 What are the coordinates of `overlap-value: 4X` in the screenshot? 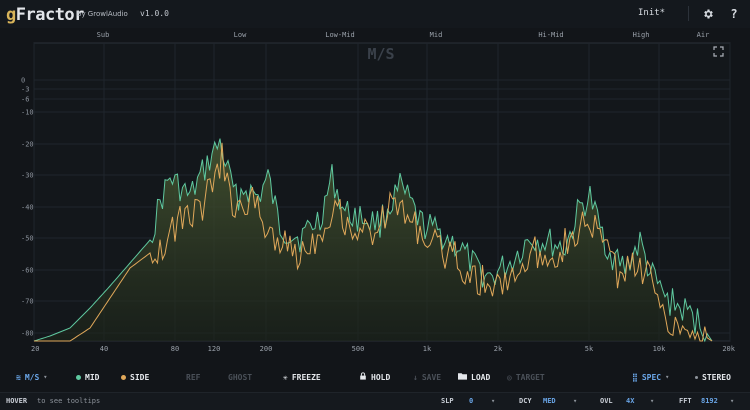 It's located at (630, 401).